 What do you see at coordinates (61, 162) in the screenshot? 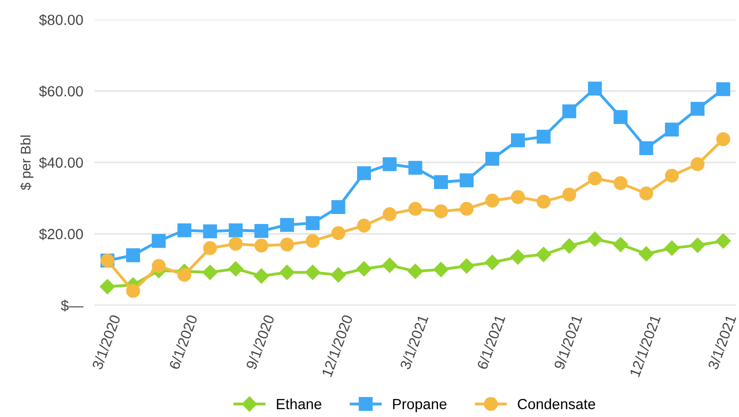
I see `y-tick-label: $40.00` at bounding box center [61, 162].